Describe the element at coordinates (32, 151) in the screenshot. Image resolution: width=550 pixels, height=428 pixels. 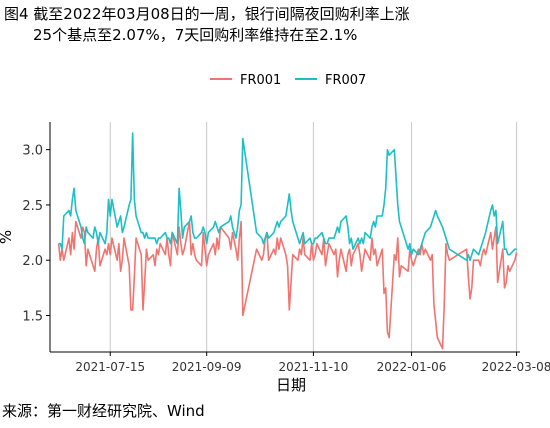
I see `y-tick-label: 3.0` at that location.